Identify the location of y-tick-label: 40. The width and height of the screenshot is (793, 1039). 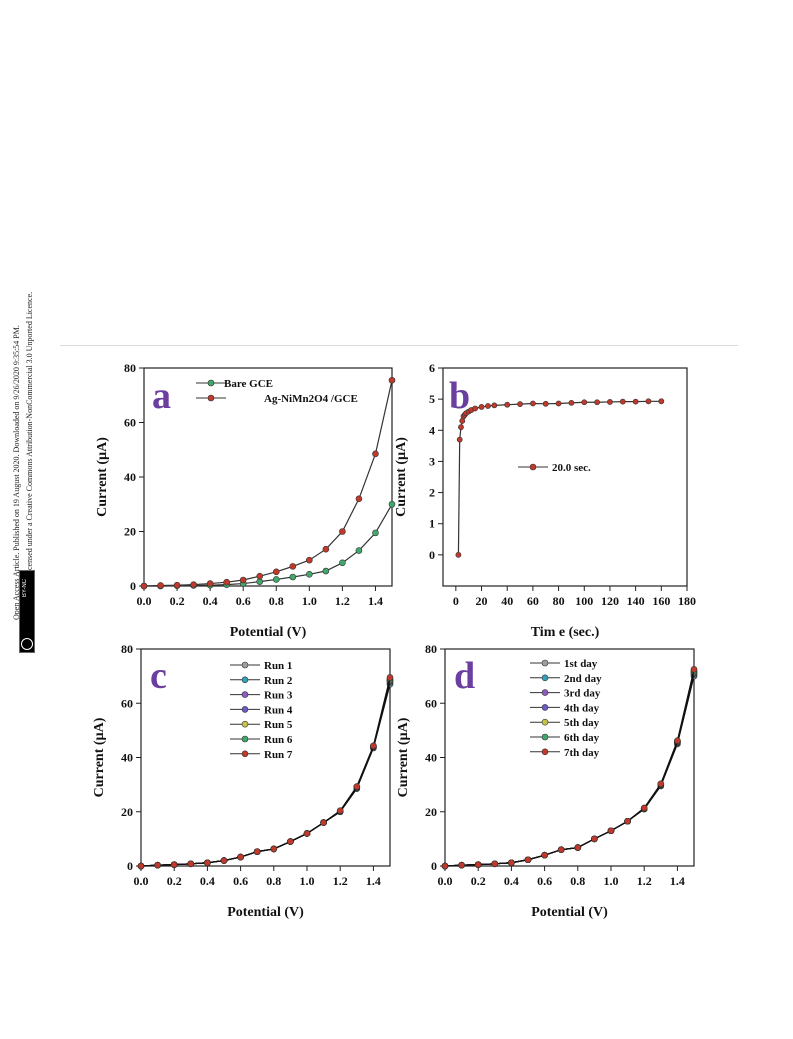
(130, 477).